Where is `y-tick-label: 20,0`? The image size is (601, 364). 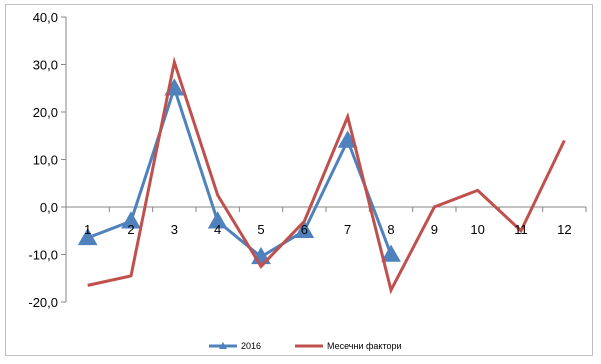
y-tick-label: 20,0 is located at coordinates (45, 112).